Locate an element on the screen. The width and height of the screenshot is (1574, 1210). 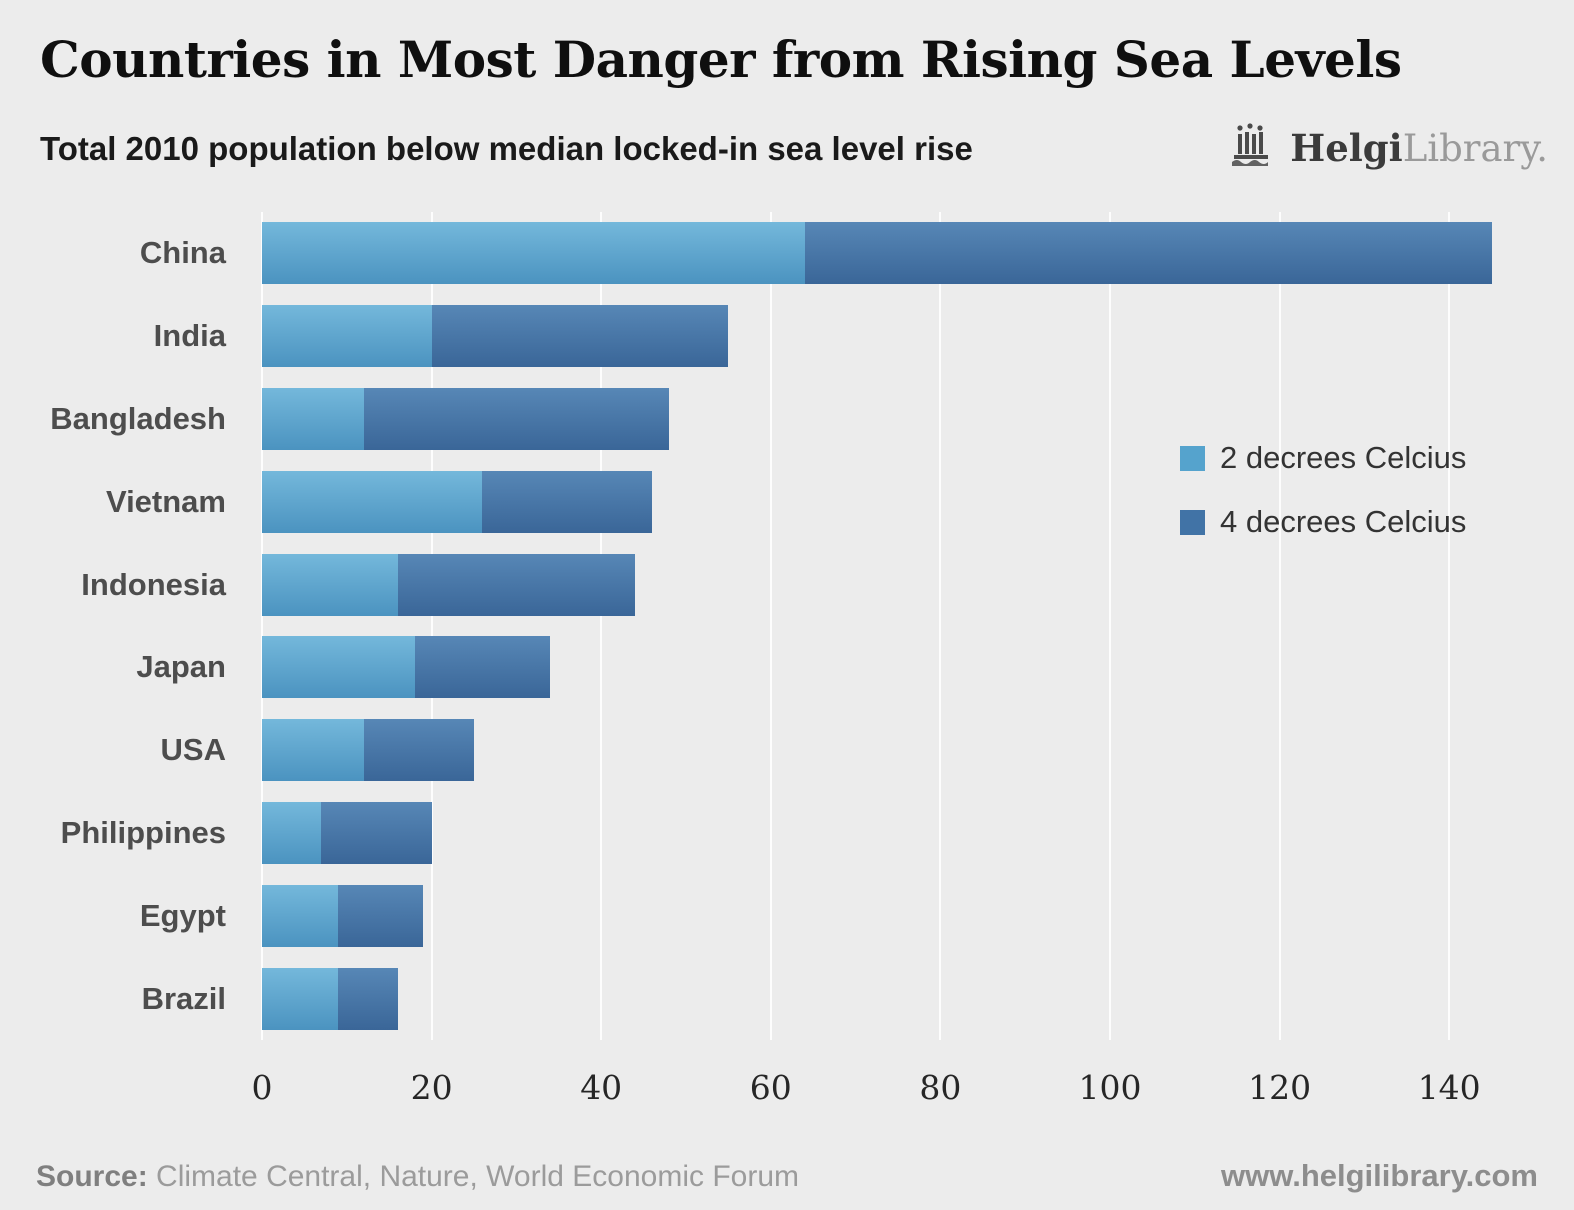
category-label: Egypt is located at coordinates (182, 915).